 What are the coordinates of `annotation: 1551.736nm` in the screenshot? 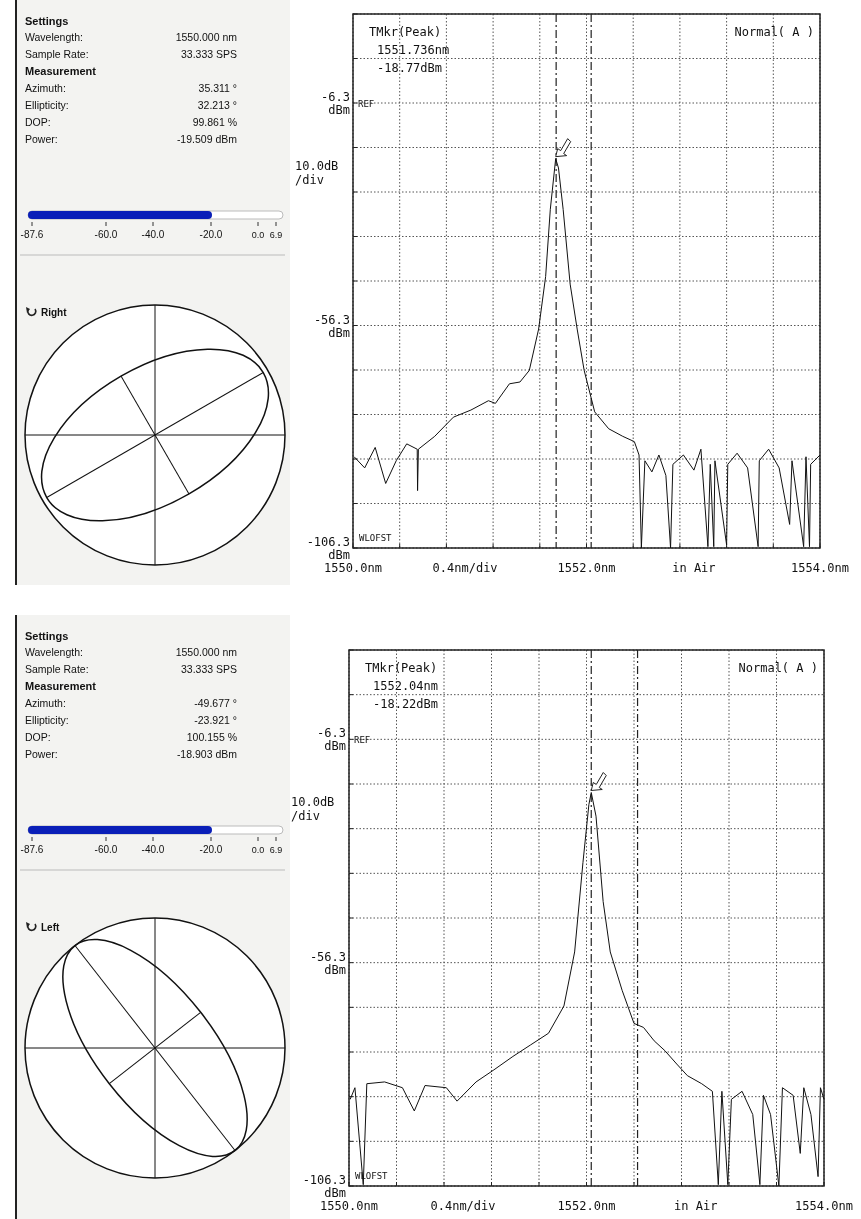 It's located at (413, 50).